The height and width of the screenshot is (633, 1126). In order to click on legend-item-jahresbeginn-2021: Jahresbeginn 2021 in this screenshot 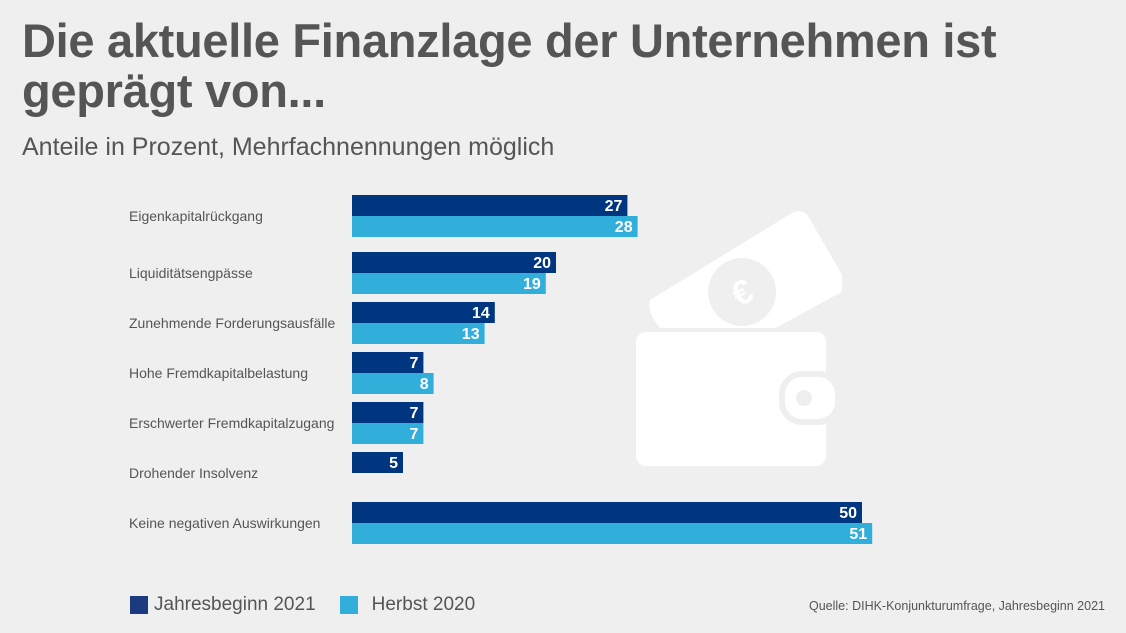, I will do `click(223, 605)`.